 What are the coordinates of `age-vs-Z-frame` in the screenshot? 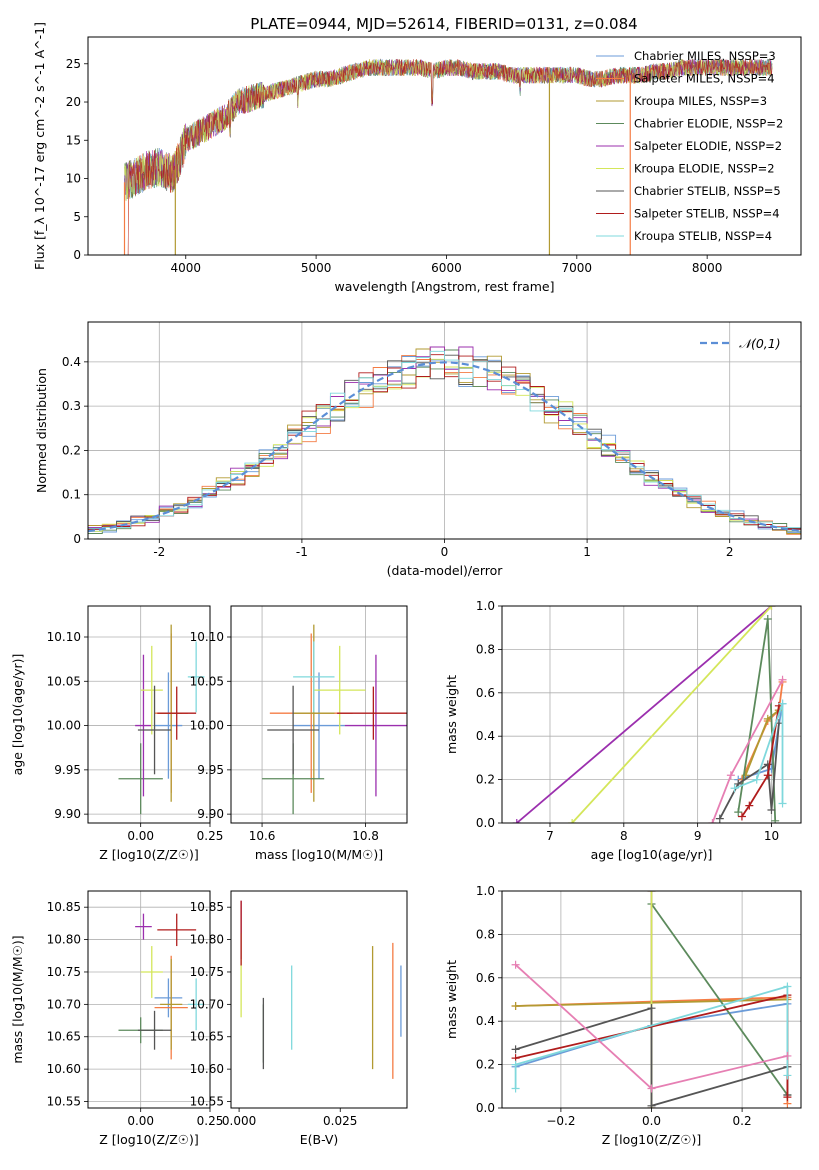 It's located at (149, 714).